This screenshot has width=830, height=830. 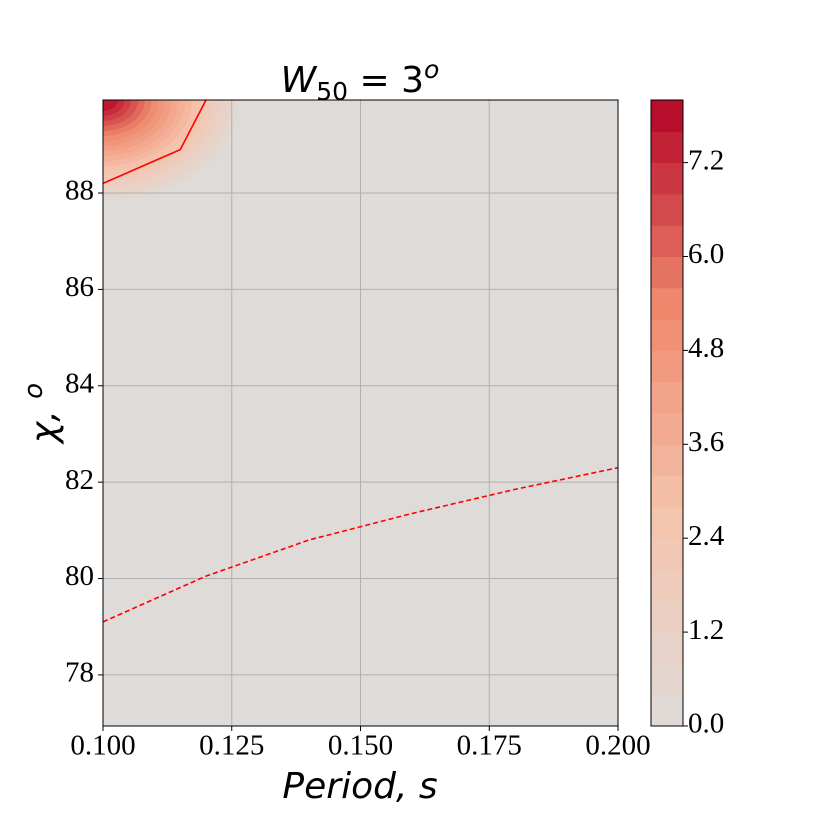 What do you see at coordinates (706, 442) in the screenshot?
I see `colorbar-tick-label: 3.6` at bounding box center [706, 442].